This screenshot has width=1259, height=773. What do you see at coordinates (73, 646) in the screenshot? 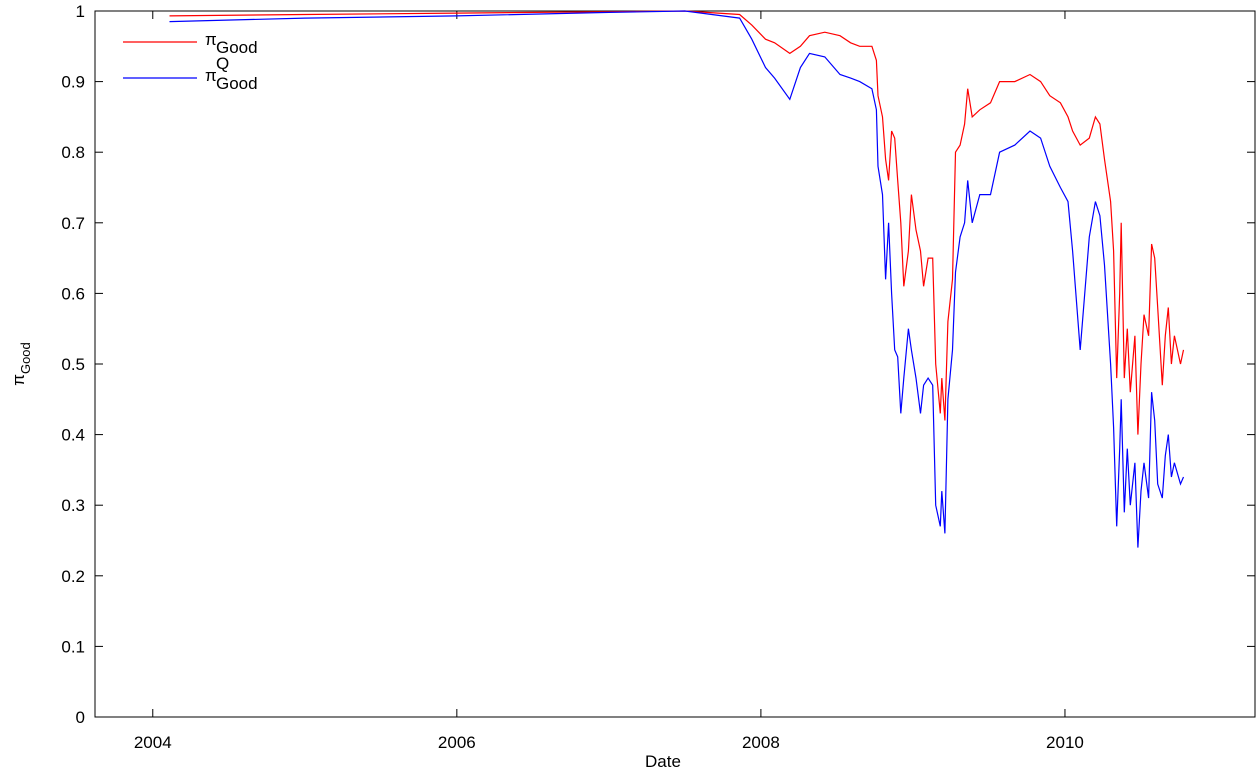
I see `y-tick-label: 0.1` at bounding box center [73, 646].